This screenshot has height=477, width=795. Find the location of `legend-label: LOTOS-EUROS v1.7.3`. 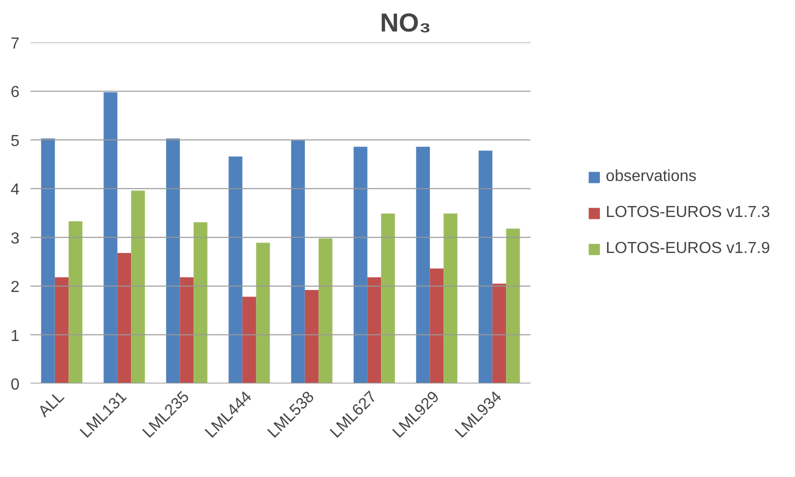

legend-label: LOTOS-EUROS v1.7.3 is located at coordinates (688, 213).